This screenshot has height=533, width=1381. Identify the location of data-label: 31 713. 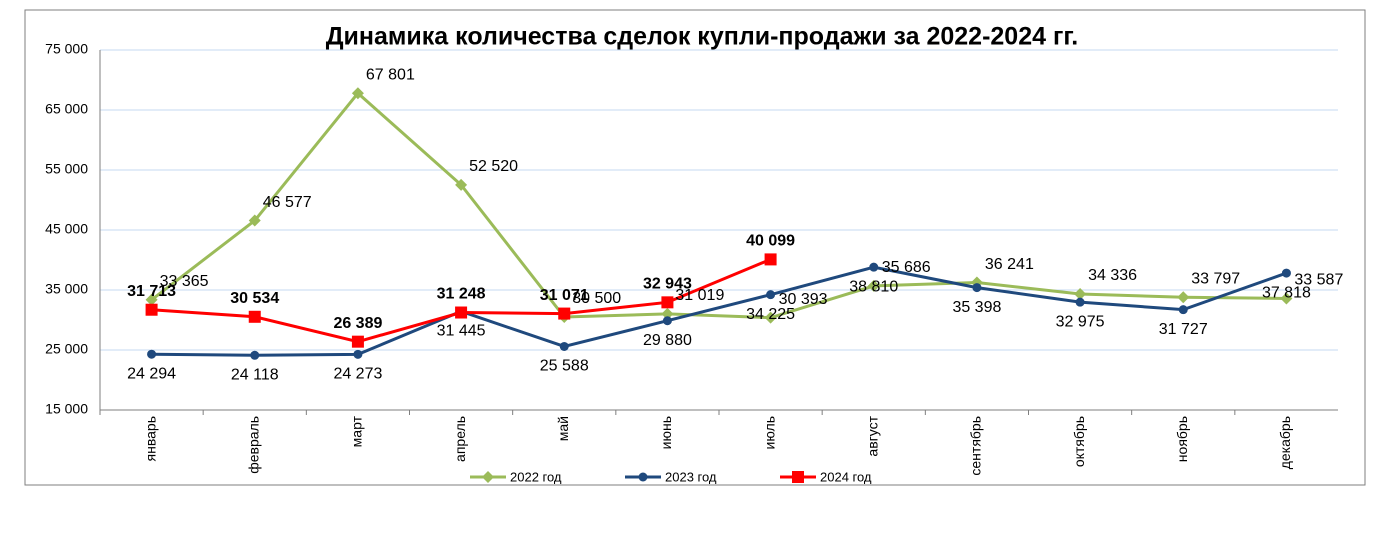
(151, 291).